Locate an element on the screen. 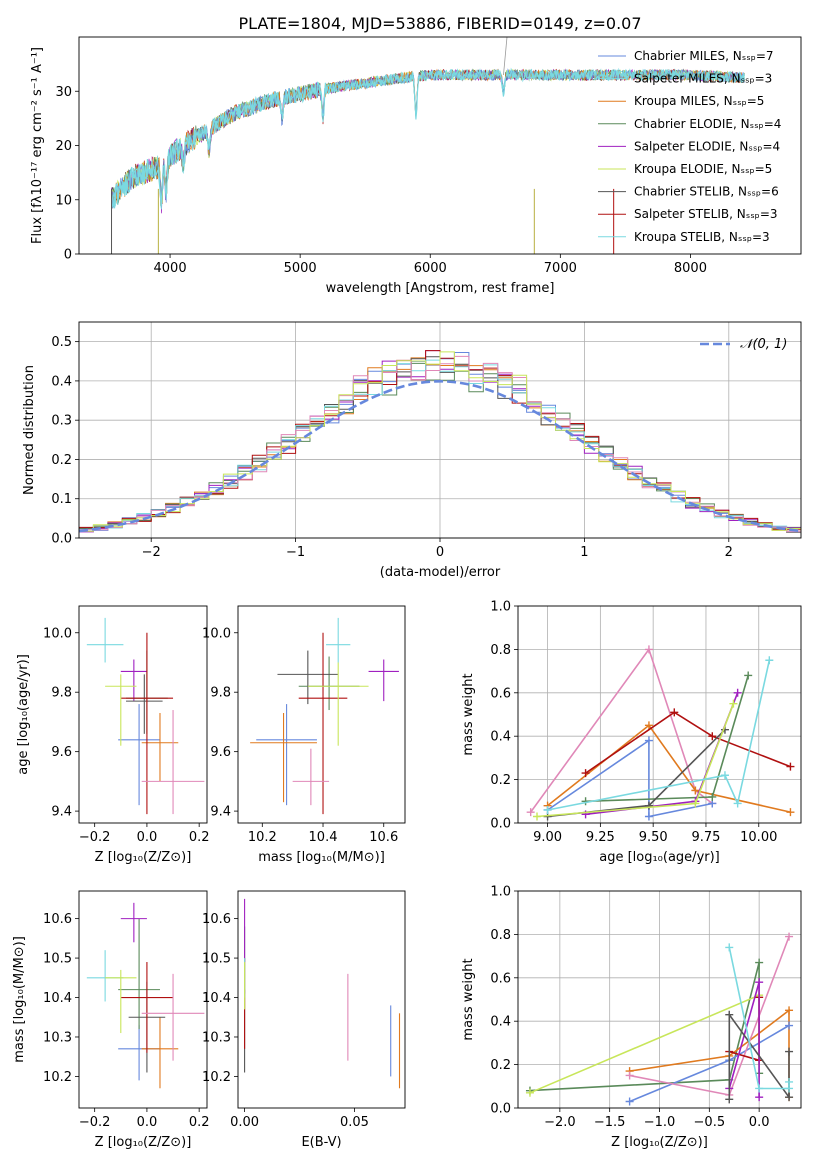 The width and height of the screenshot is (819, 1170). x-tick-label: −0.2 is located at coordinates (95, 837).